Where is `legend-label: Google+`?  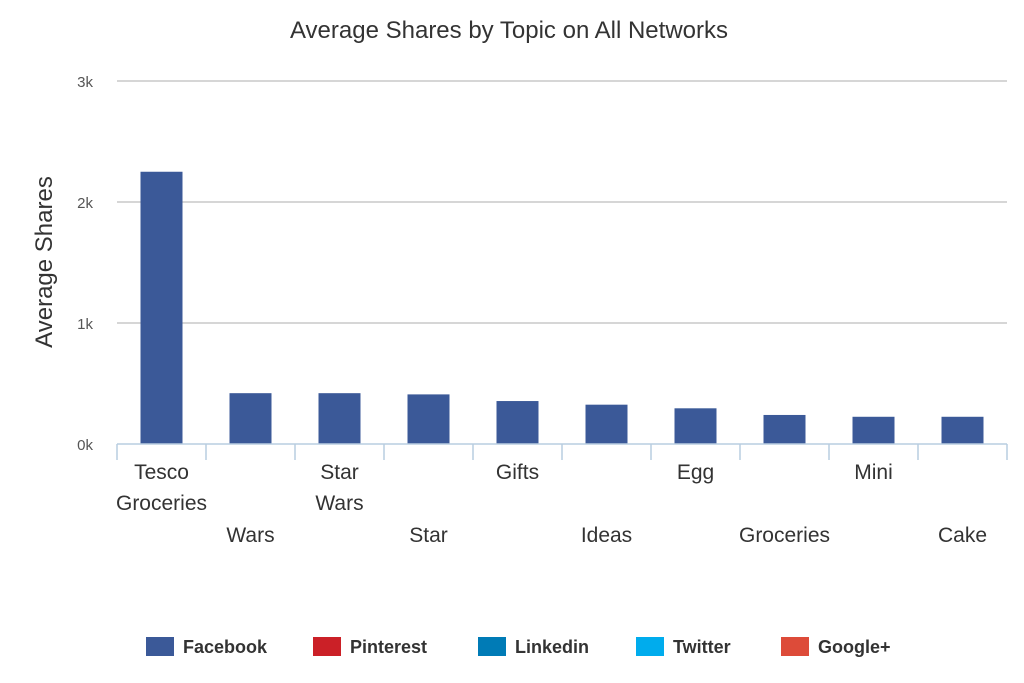
legend-label: Google+ is located at coordinates (854, 647).